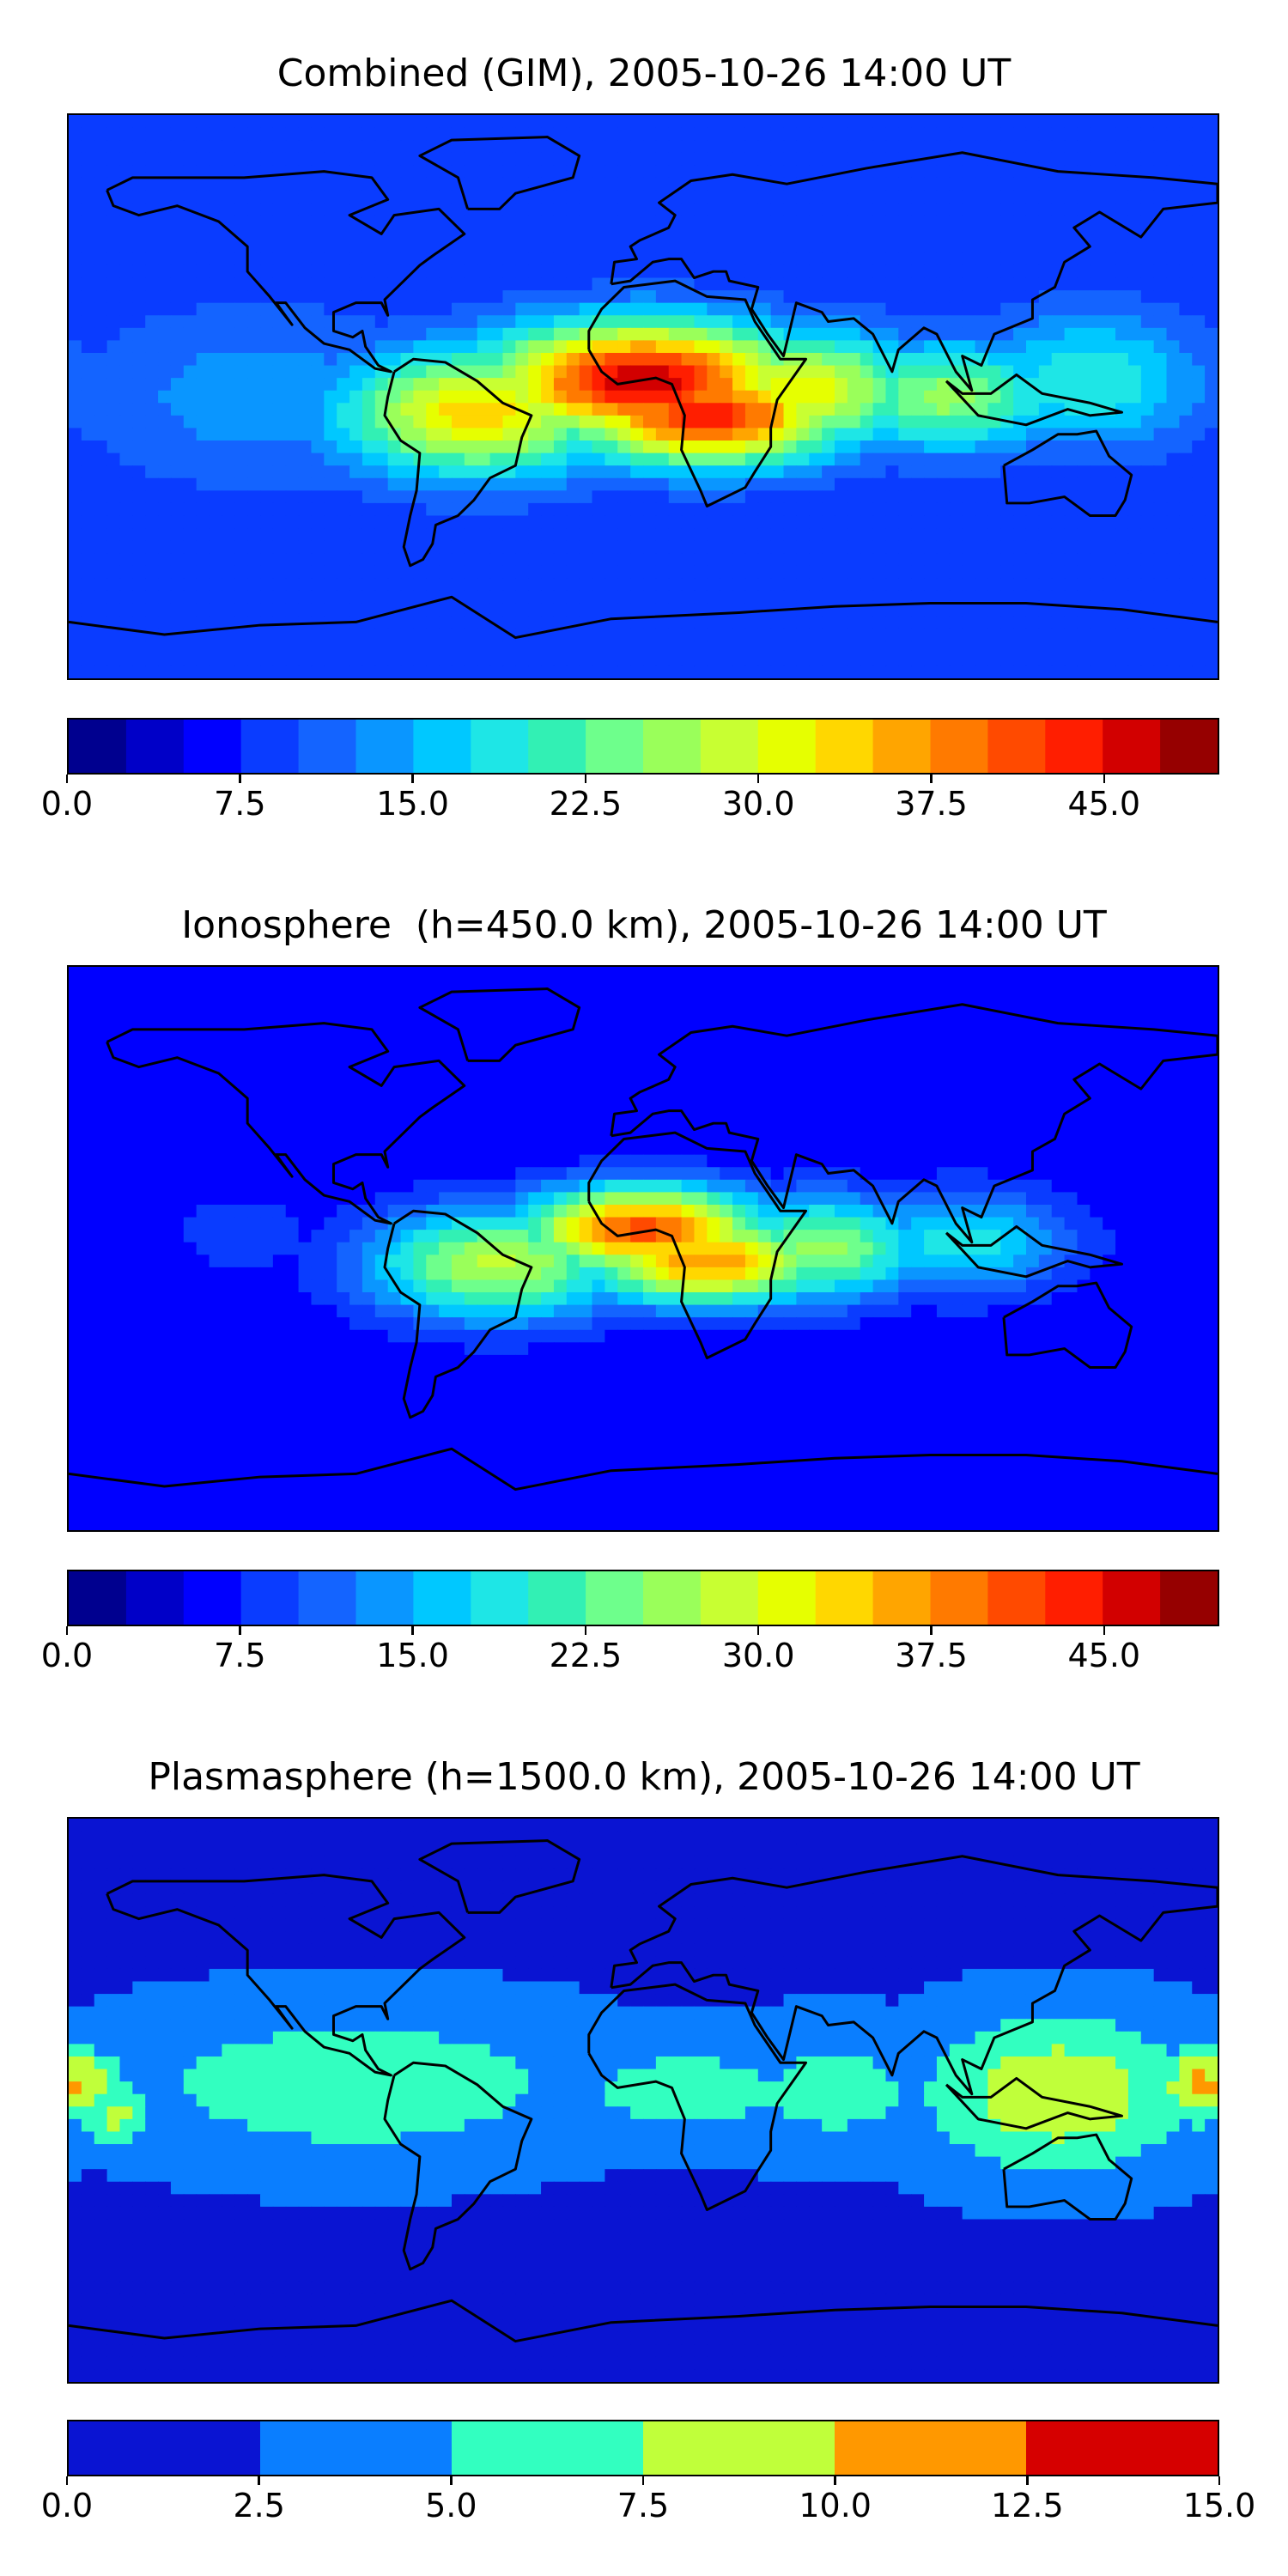  What do you see at coordinates (673, 746) in the screenshot?
I see `colorbar-segment` at bounding box center [673, 746].